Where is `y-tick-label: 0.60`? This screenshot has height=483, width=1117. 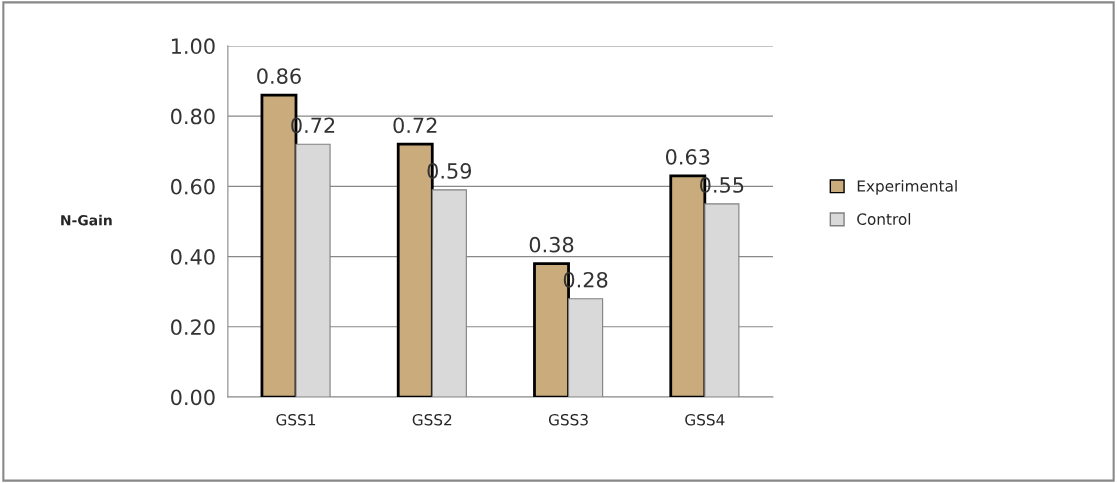 y-tick-label: 0.60 is located at coordinates (193, 186).